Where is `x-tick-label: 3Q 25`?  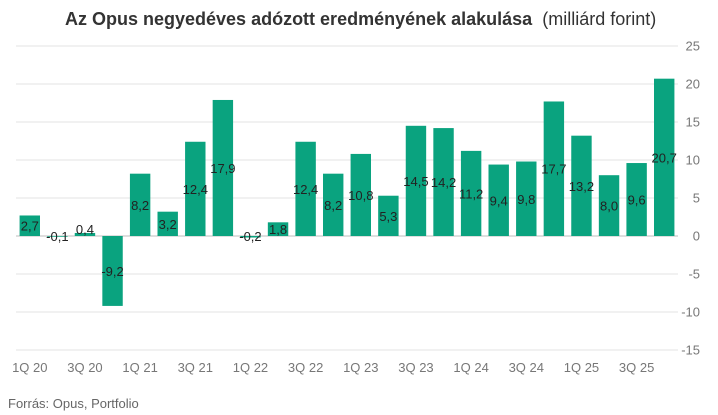
x-tick-label: 3Q 25 is located at coordinates (636, 367).